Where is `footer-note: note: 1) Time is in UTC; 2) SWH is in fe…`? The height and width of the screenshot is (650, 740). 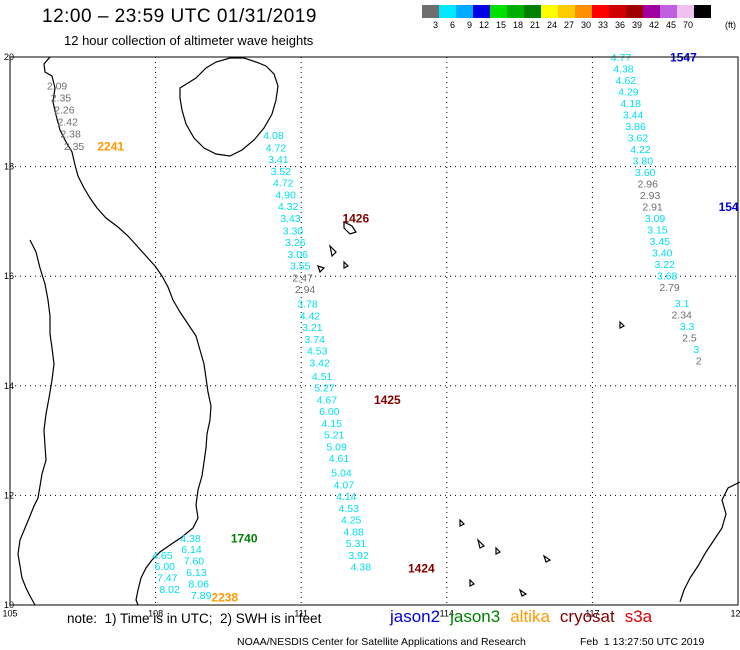
footer-note: note: 1) Time is in UTC; 2) SWH is in fe… is located at coordinates (194, 618).